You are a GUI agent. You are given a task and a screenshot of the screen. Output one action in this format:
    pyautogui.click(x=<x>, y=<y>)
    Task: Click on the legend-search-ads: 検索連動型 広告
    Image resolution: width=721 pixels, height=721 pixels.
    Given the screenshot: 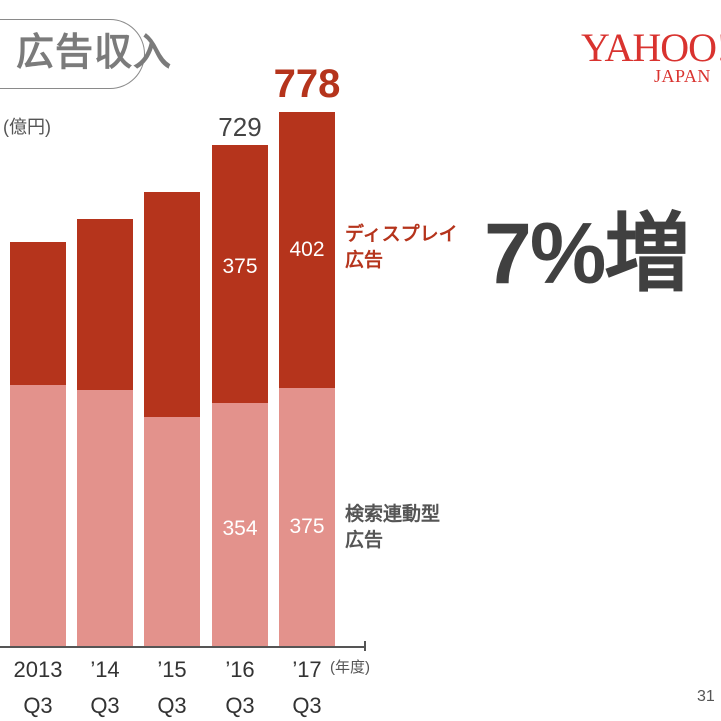 What is the action you would take?
    pyautogui.click(x=392, y=528)
    